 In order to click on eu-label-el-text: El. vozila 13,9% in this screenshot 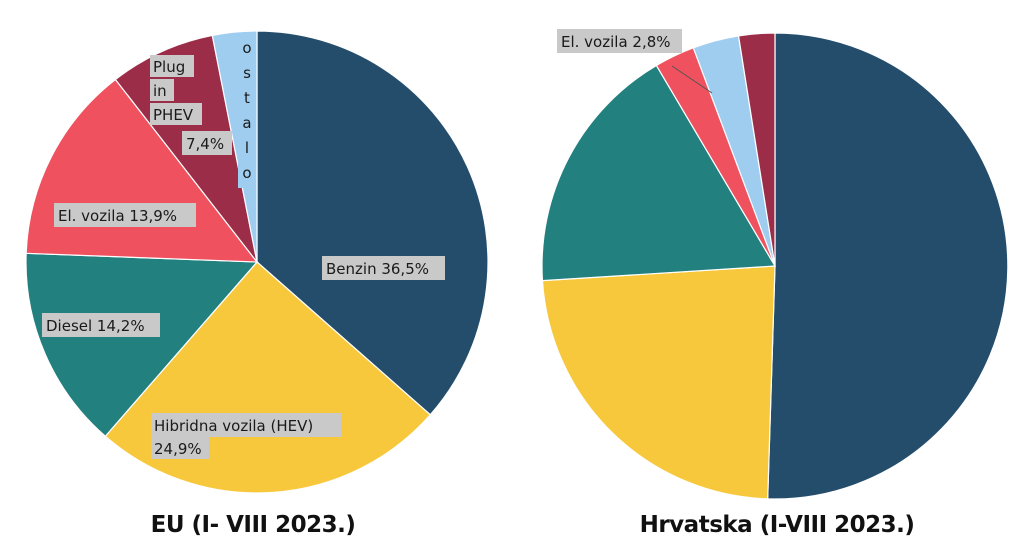, I will do `click(117, 216)`.